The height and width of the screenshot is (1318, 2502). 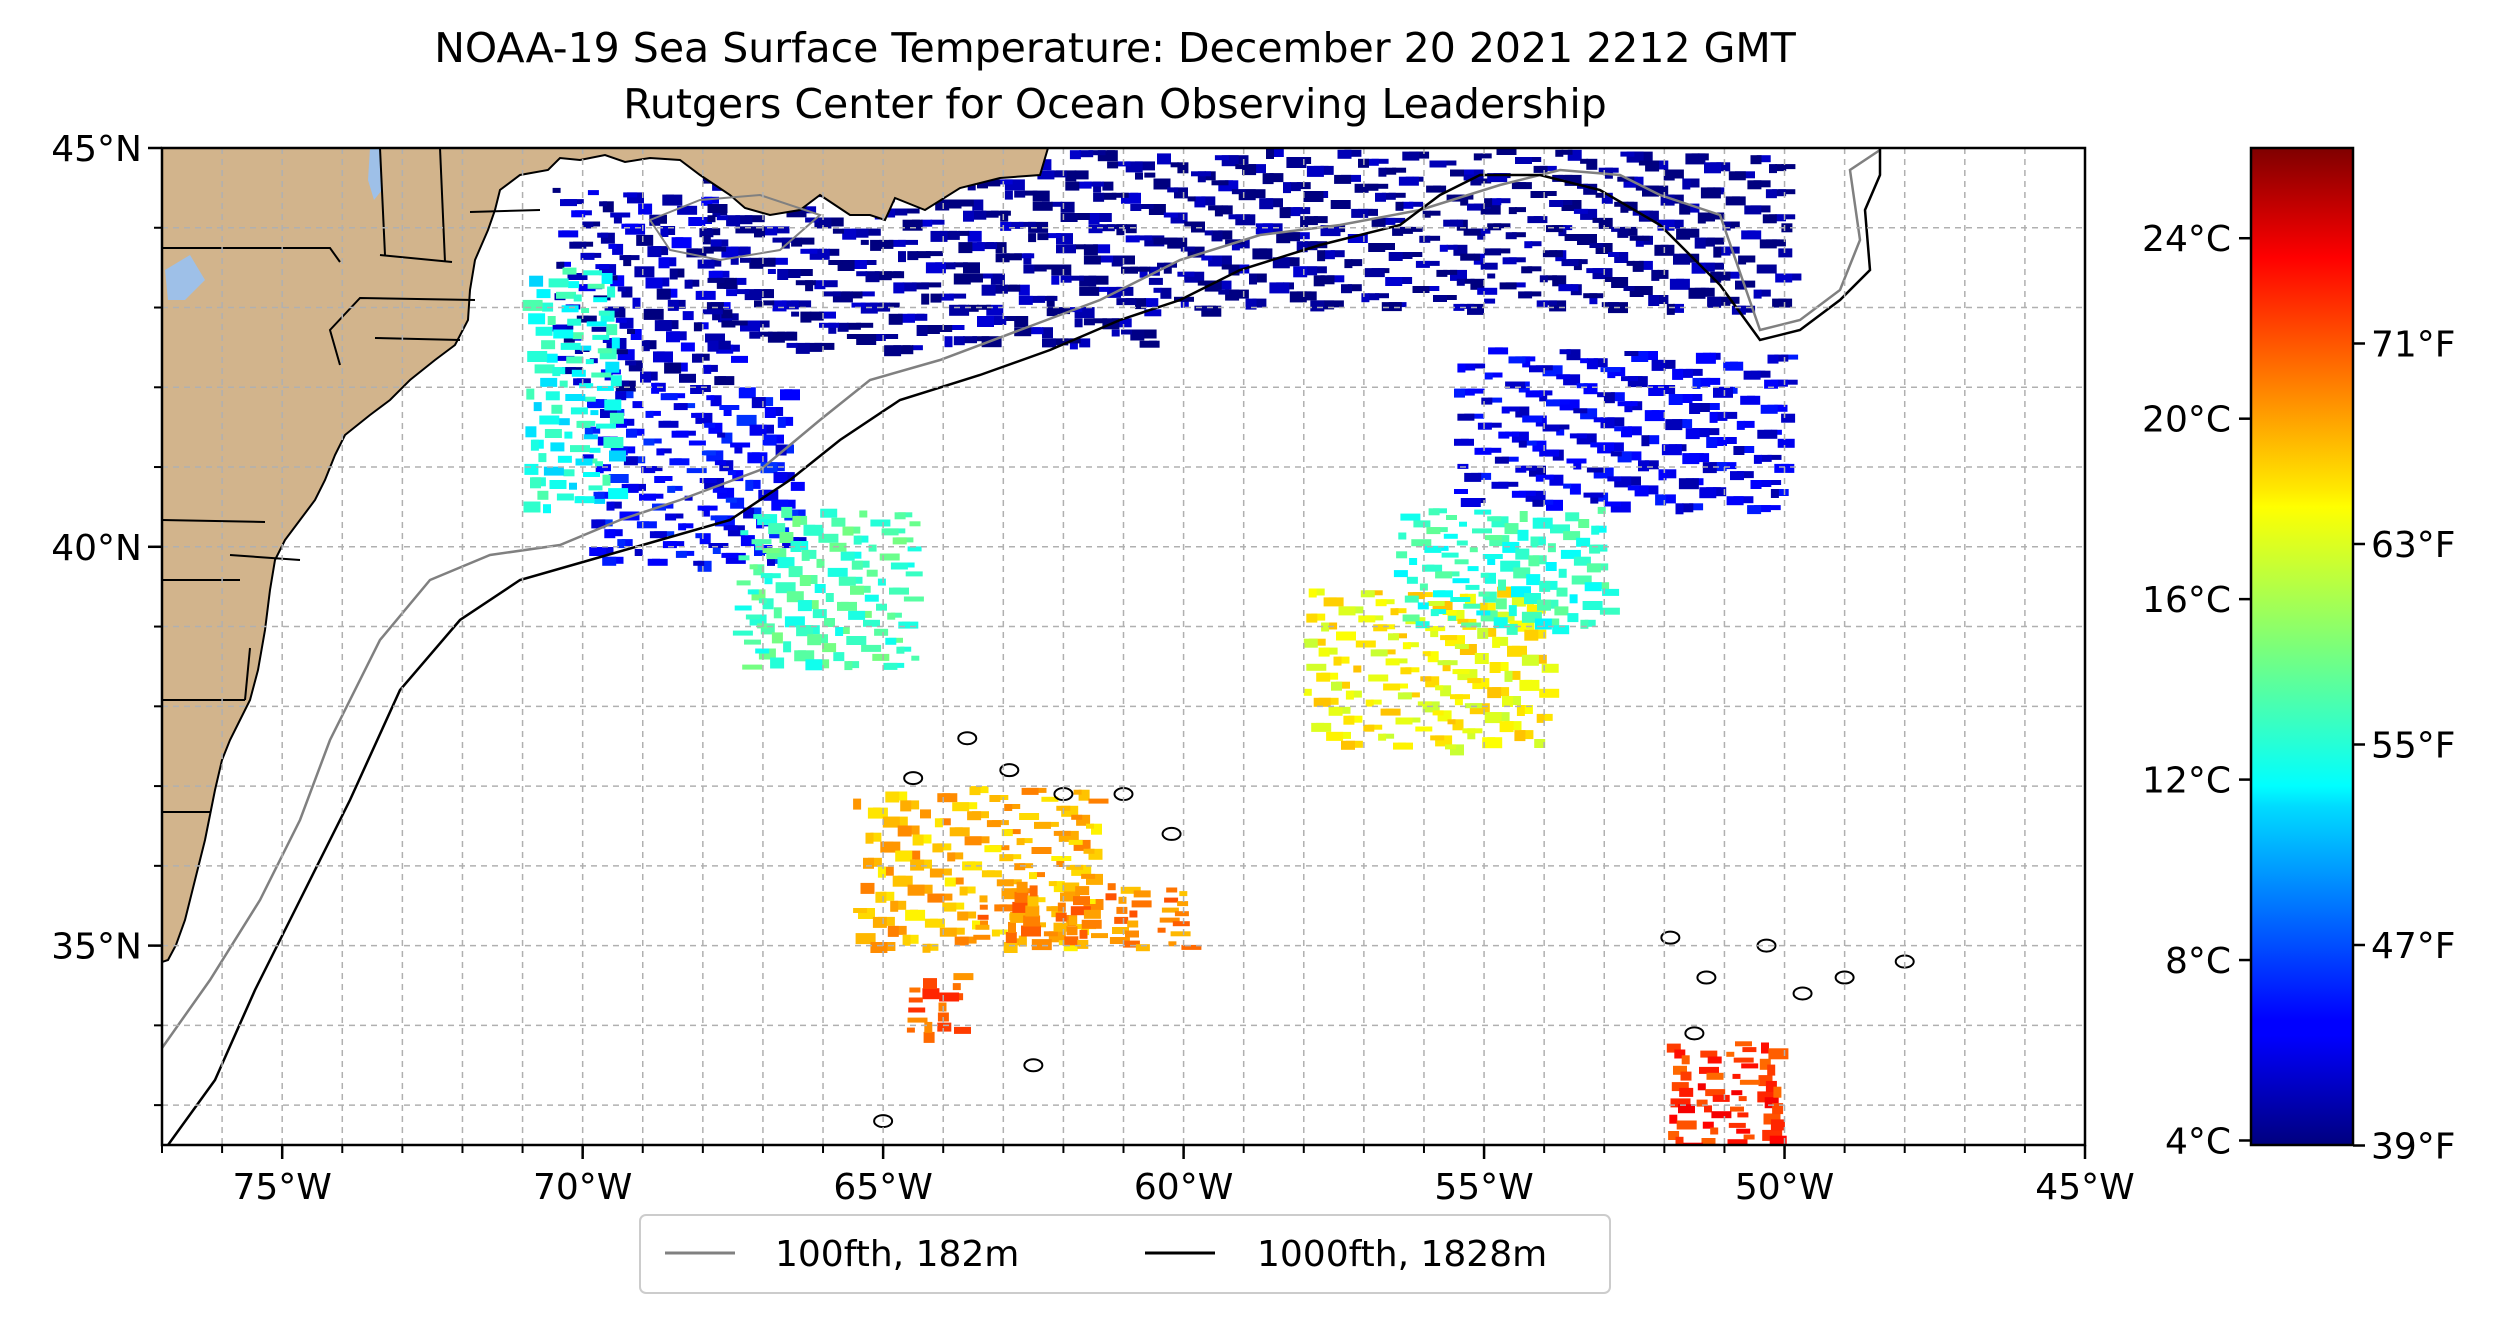 What do you see at coordinates (1183, 1176) in the screenshot?
I see `longitude-axis: 75°W 70°W 65°W 60°W 55°W 50°W 45°W` at bounding box center [1183, 1176].